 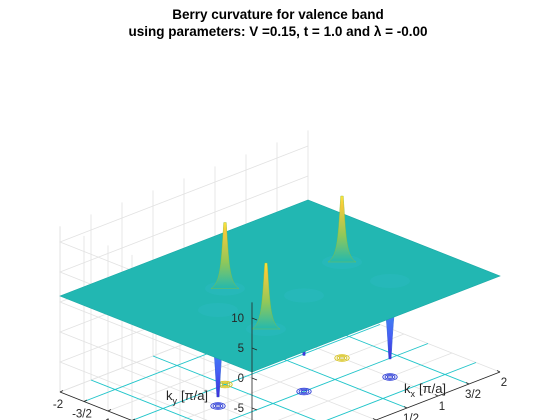 I want to click on z-tick-label: 0, so click(x=241, y=379).